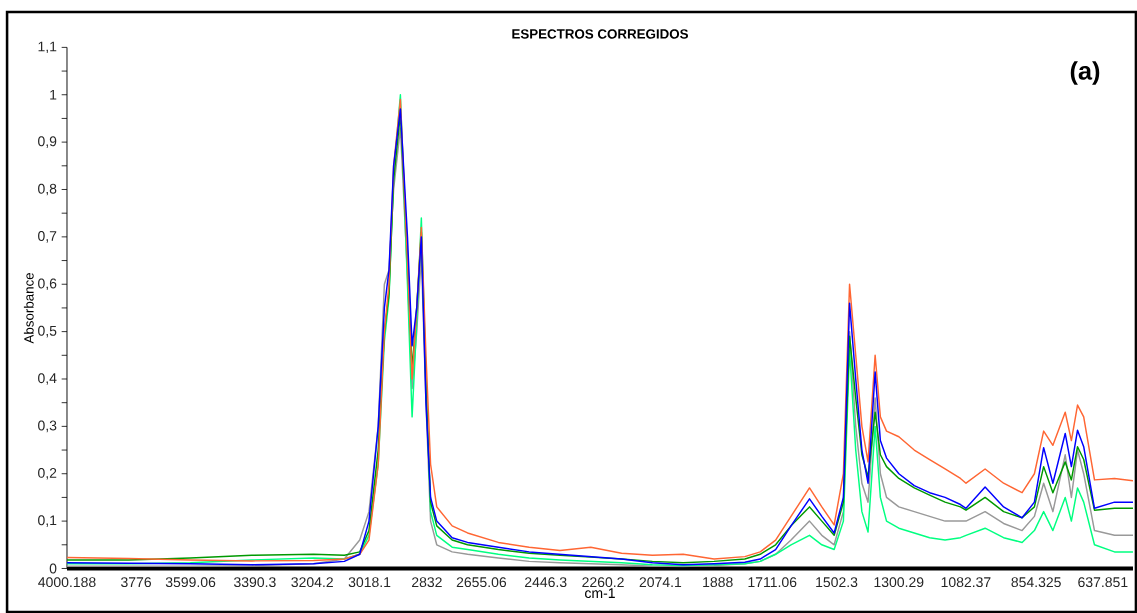 This screenshot has height=613, width=1137. Describe the element at coordinates (772, 582) in the screenshot. I see `x-tick-label: 1711.06` at that location.